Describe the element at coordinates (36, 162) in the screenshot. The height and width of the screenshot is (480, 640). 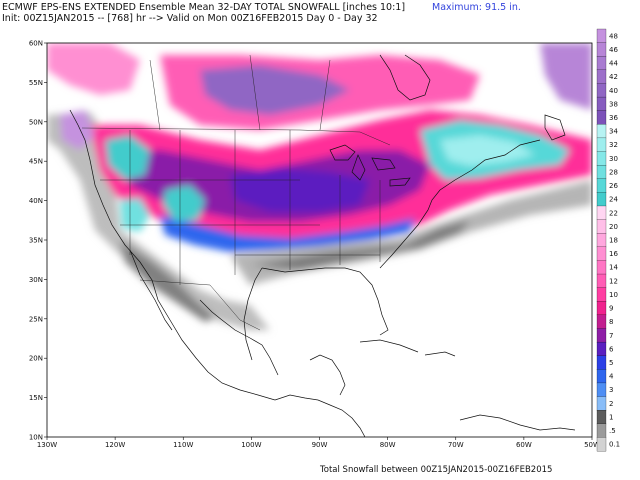
I see `lat-tick-label: 45N` at that location.